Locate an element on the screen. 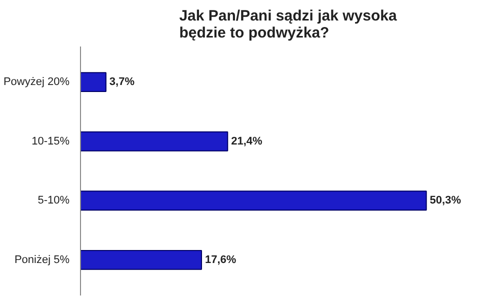 The height and width of the screenshot is (300, 500). data-label: 50,3% is located at coordinates (446, 200).